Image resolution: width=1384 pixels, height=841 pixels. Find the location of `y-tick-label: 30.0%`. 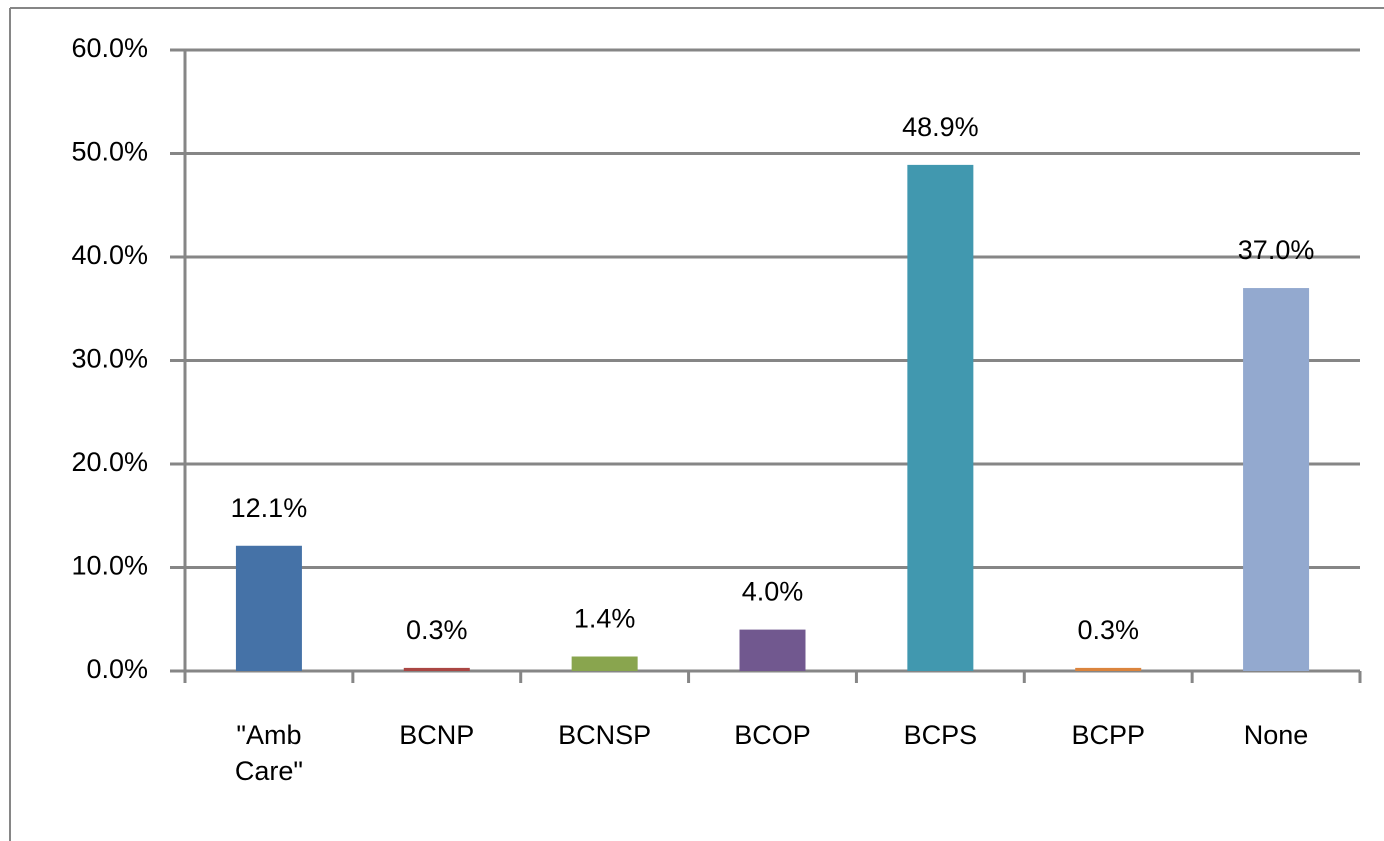

y-tick-label: 30.0% is located at coordinates (109, 359).